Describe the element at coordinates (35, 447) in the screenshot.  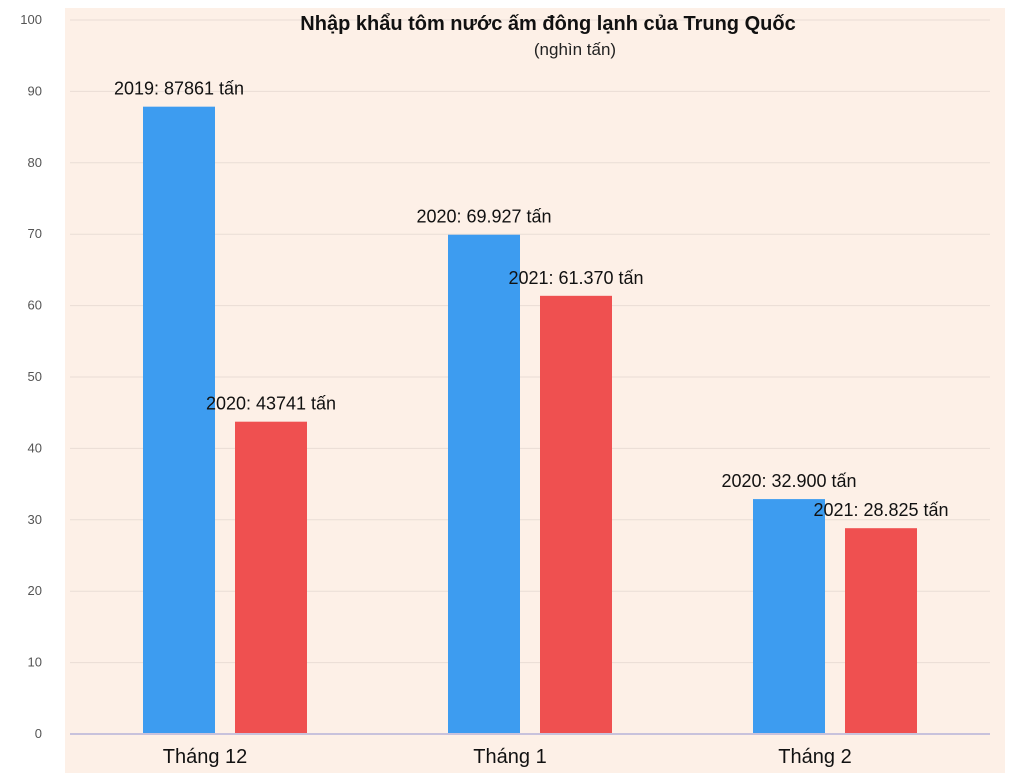
I see `y-tick-label-40: 40` at that location.